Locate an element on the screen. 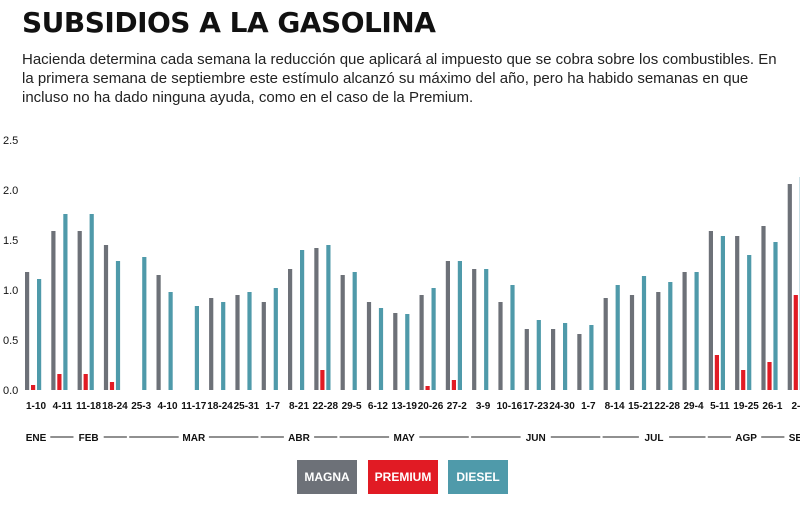  x-tick-label: 11-18 is located at coordinates (88, 406).